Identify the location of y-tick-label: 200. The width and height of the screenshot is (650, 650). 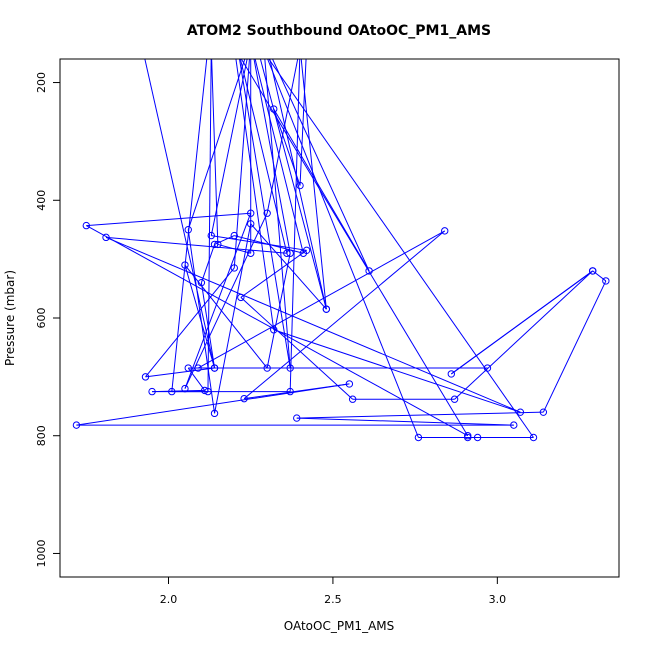
(41, 82).